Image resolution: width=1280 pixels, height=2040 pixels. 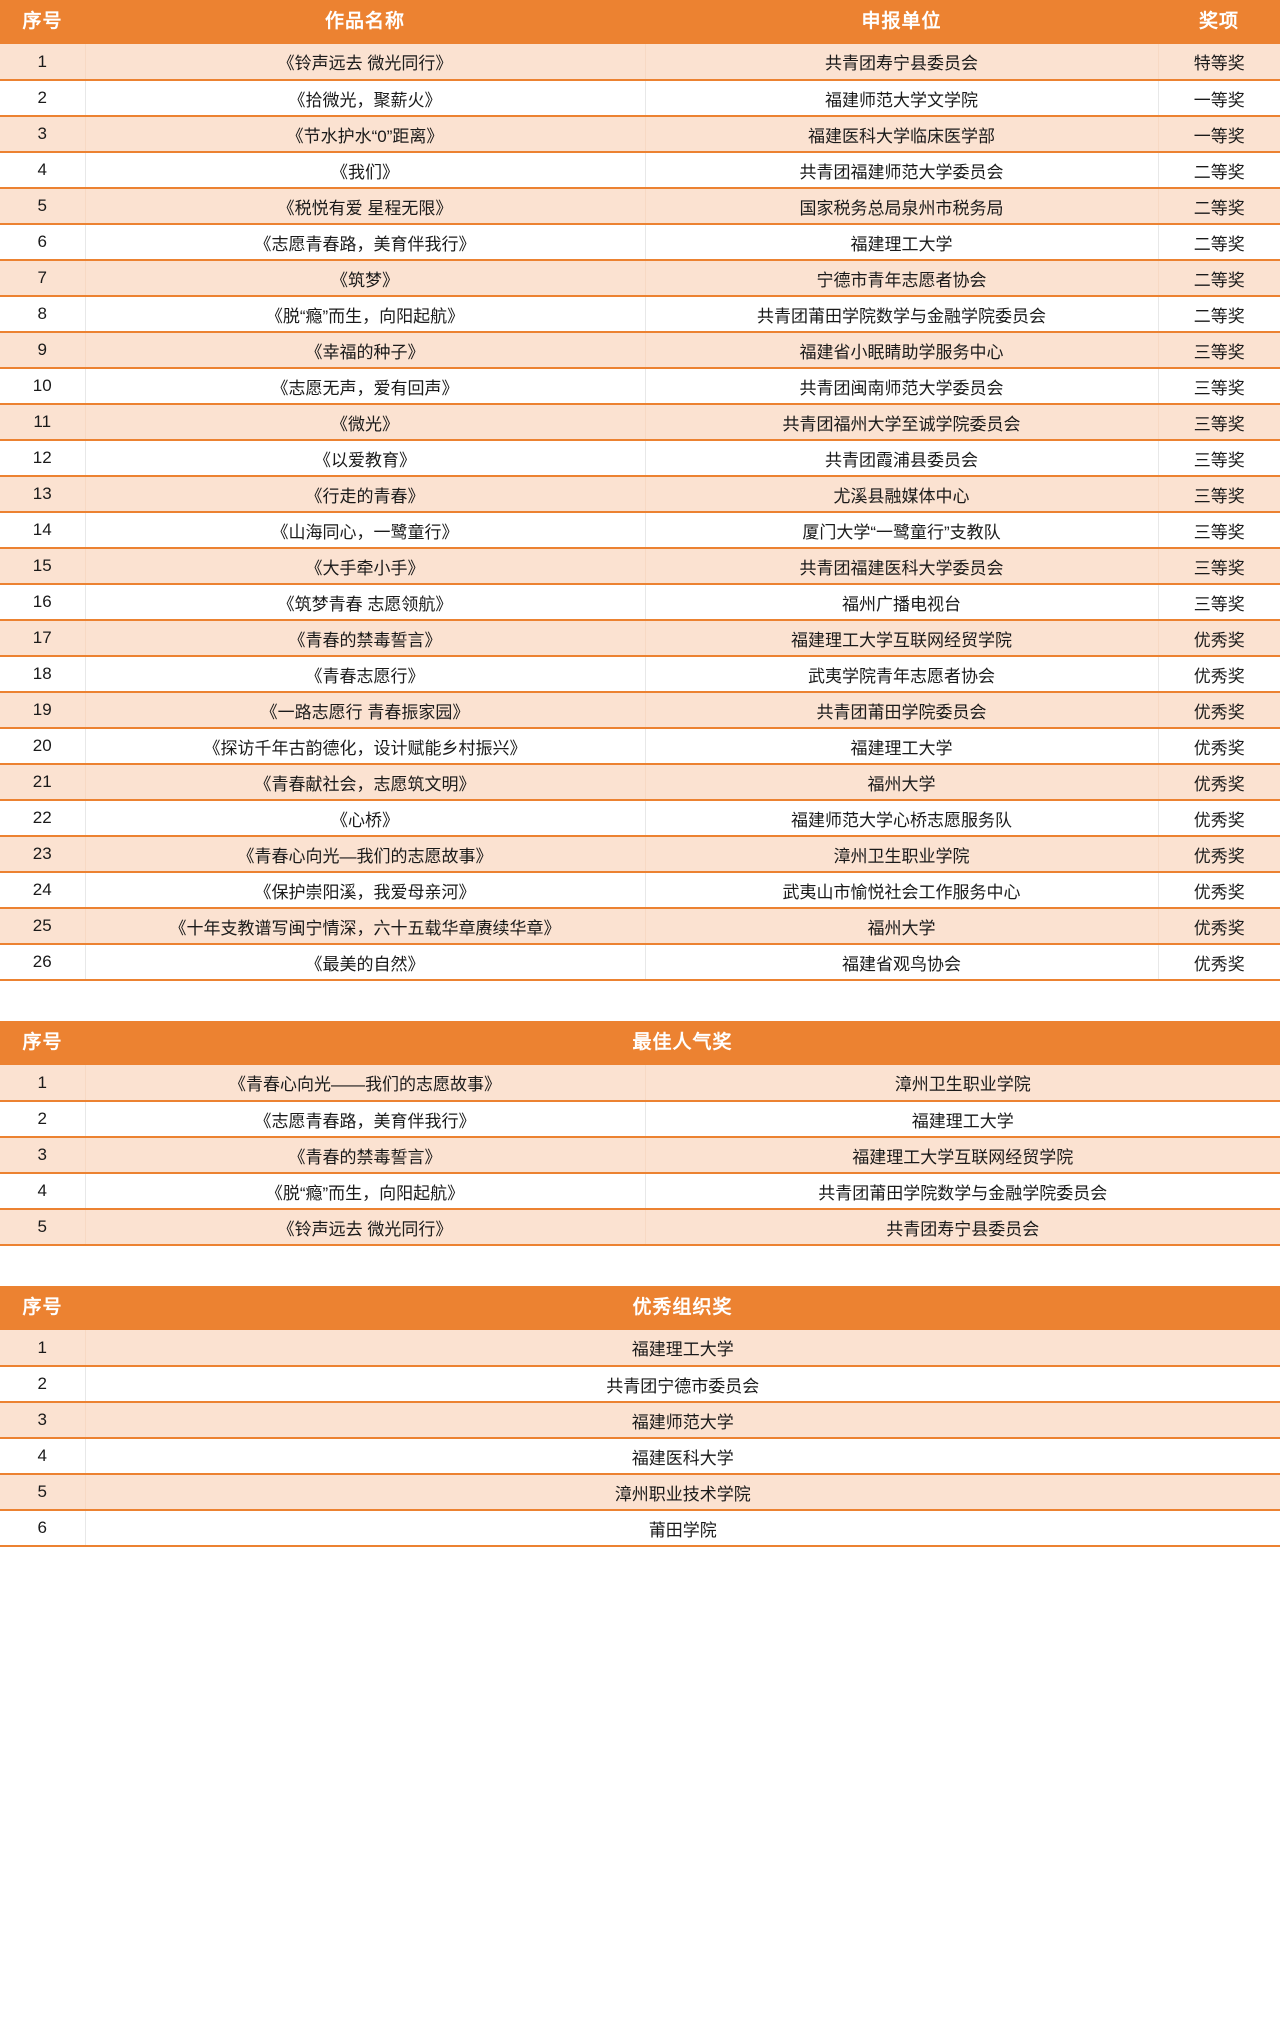 I want to click on cell-award-level: 三等奖, so click(x=1219, y=494).